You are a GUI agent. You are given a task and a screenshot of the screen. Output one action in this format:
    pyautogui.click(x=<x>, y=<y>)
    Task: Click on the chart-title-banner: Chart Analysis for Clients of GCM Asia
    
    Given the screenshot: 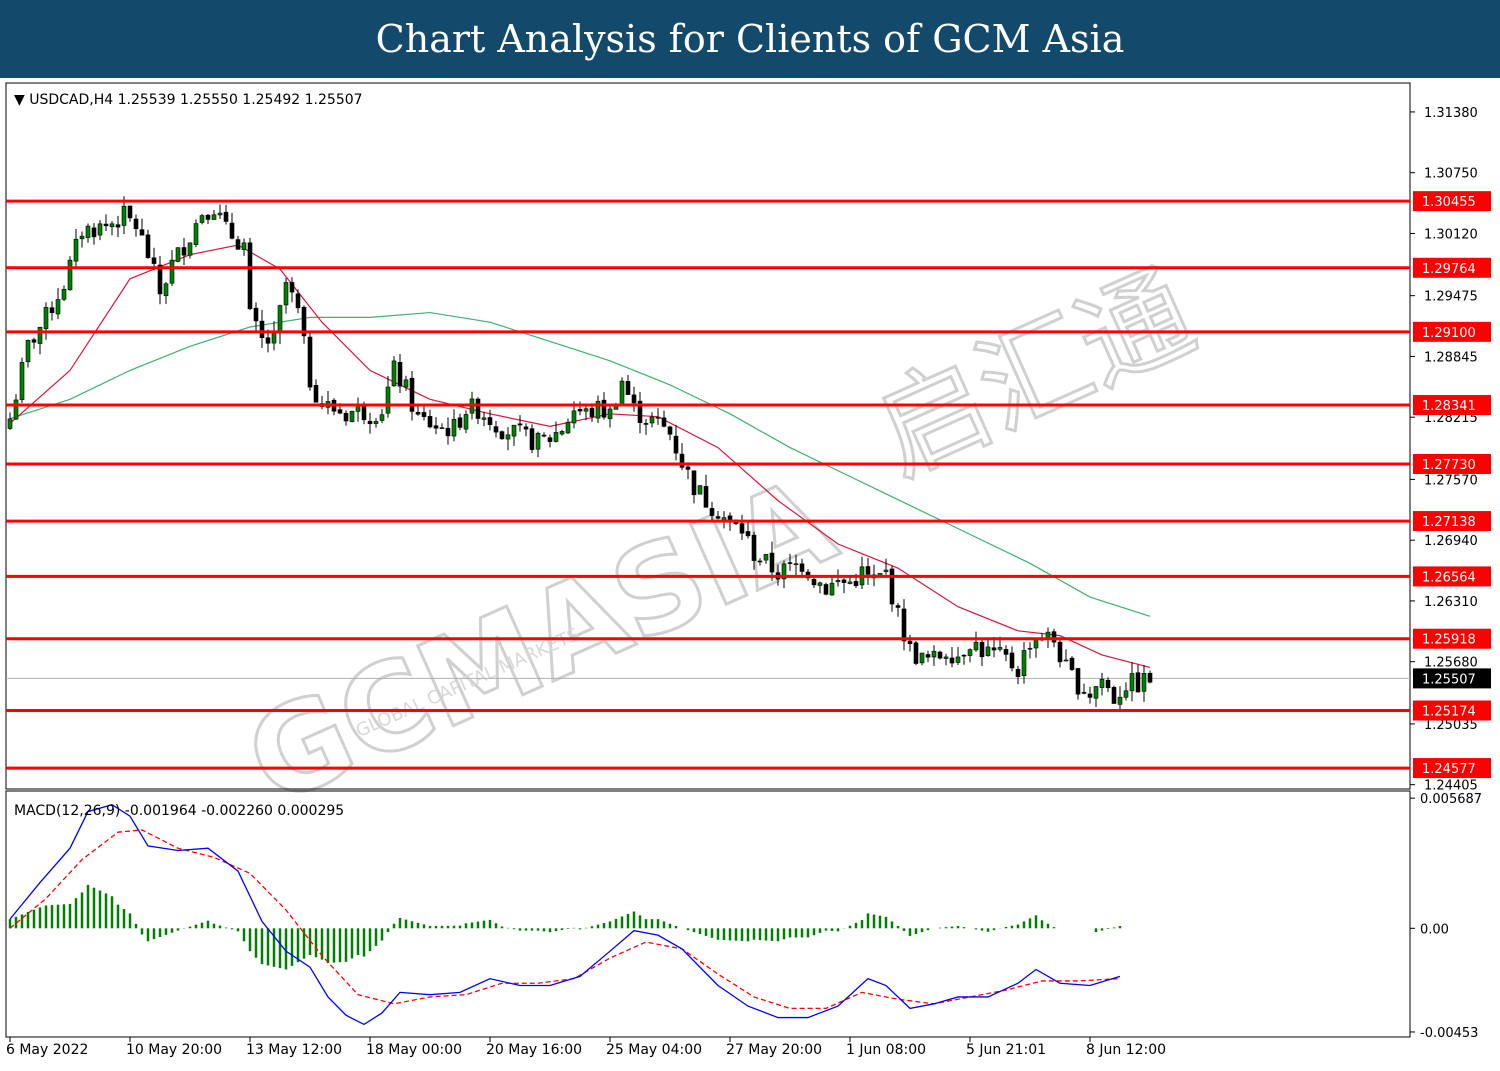 What is the action you would take?
    pyautogui.click(x=750, y=39)
    